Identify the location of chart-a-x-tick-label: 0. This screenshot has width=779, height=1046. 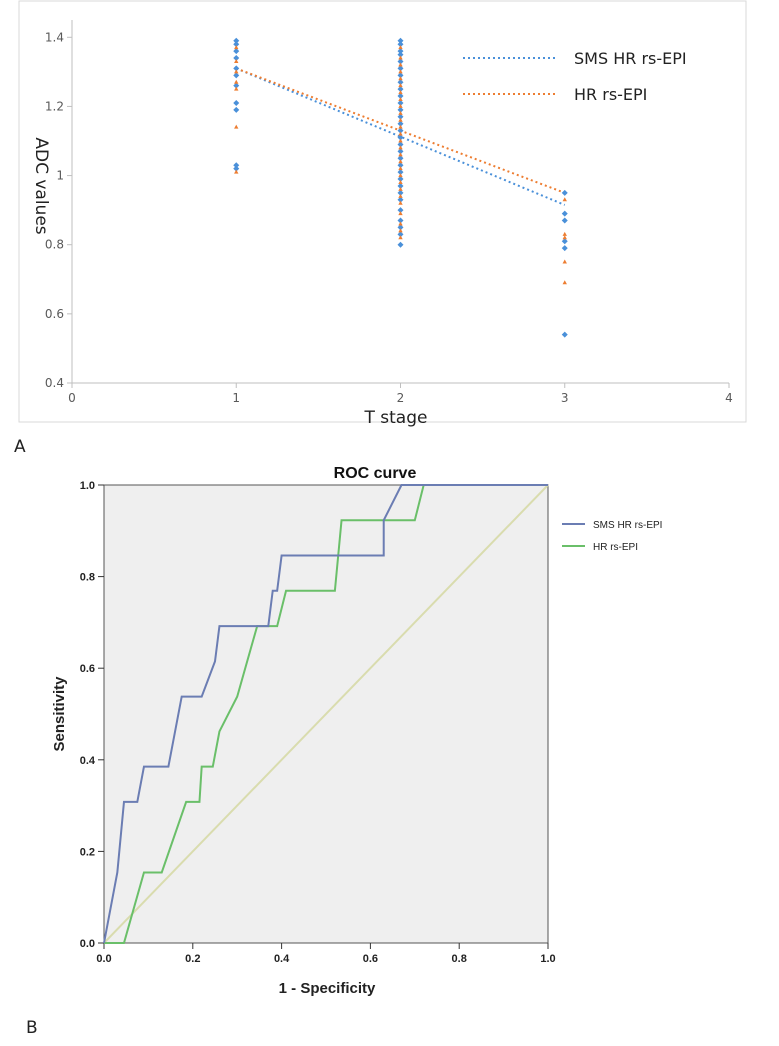
(72, 398).